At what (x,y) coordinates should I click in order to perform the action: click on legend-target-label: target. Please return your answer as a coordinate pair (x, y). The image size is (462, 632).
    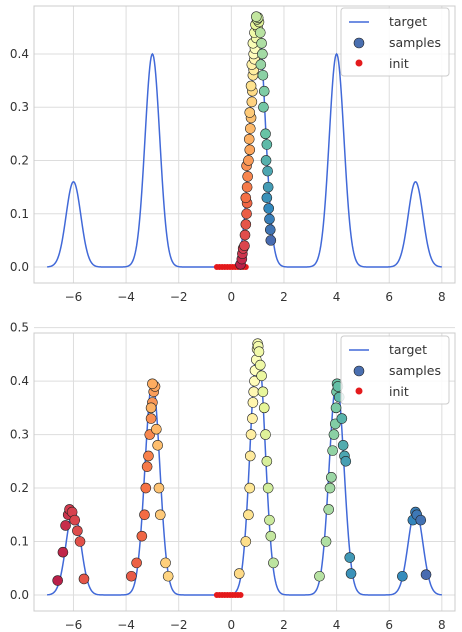
    Looking at the image, I should click on (408, 349).